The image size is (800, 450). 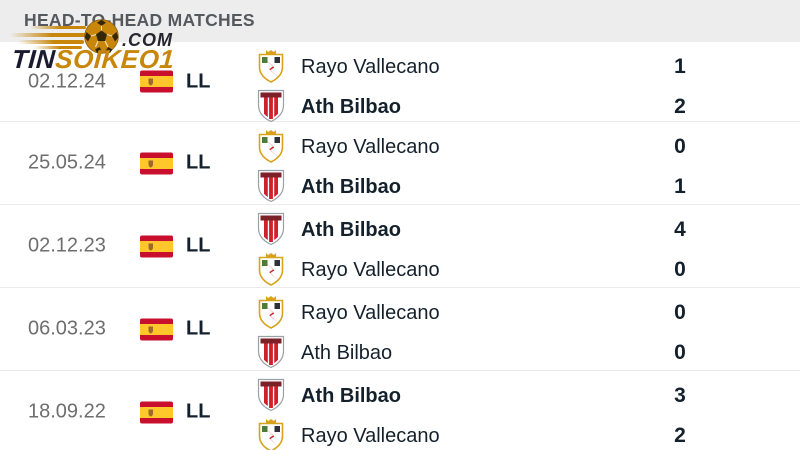 I want to click on brand-suffix: SOIKEO1, so click(x=115, y=59).